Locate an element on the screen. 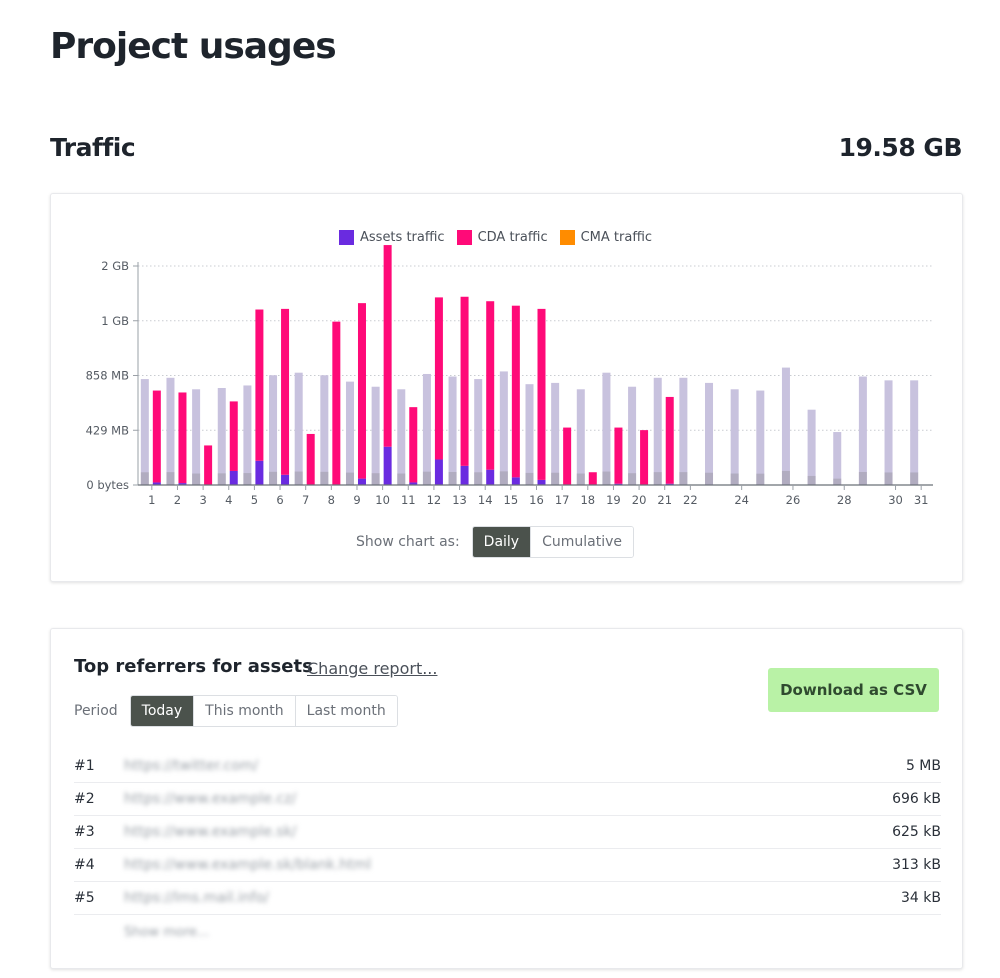  x-tick-label: 22 is located at coordinates (690, 500).